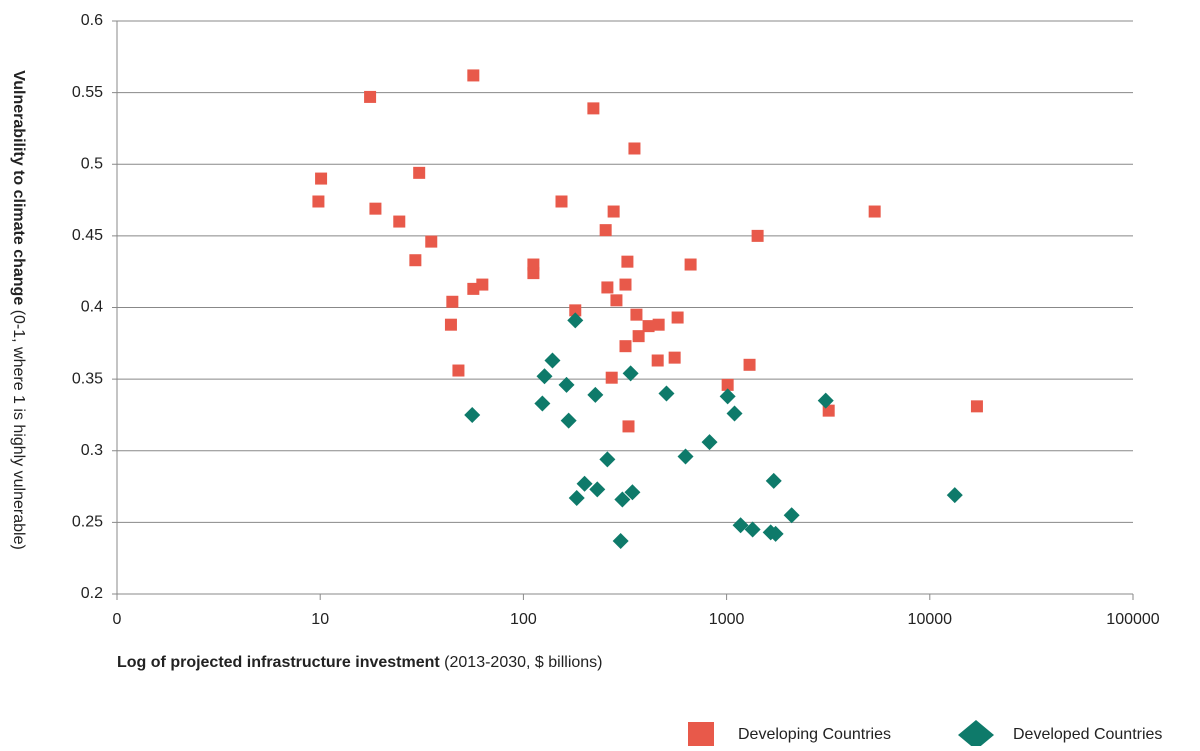  Describe the element at coordinates (92, 593) in the screenshot. I see `y-tick-label: 0.2` at that location.